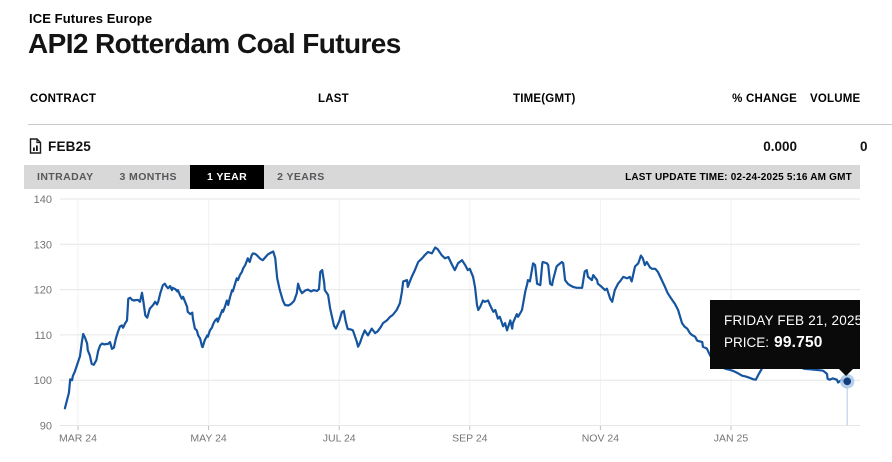 Image resolution: width=892 pixels, height=462 pixels. I want to click on svg-text: 130, so click(43, 245).